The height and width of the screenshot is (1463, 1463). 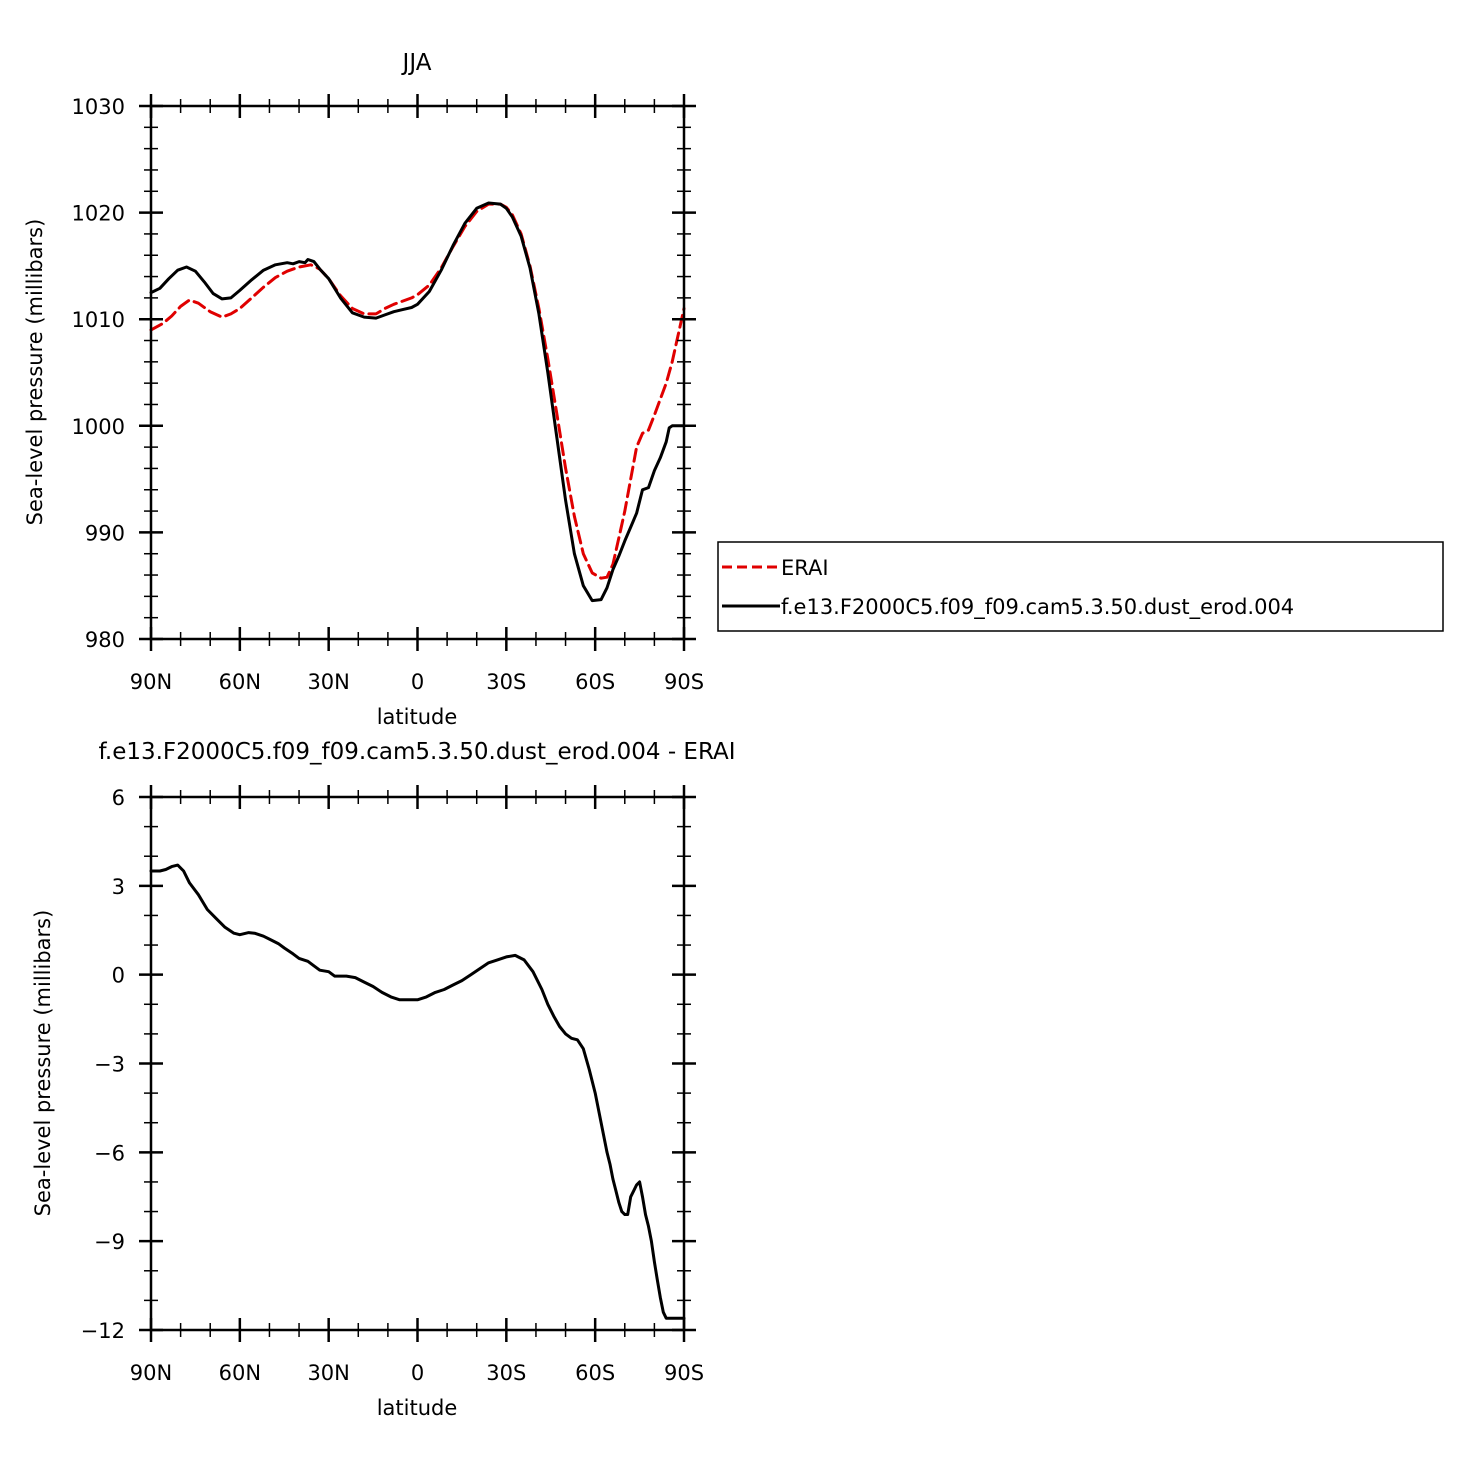 What do you see at coordinates (103, 1331) in the screenshot?
I see `y-tick-label: −12` at bounding box center [103, 1331].